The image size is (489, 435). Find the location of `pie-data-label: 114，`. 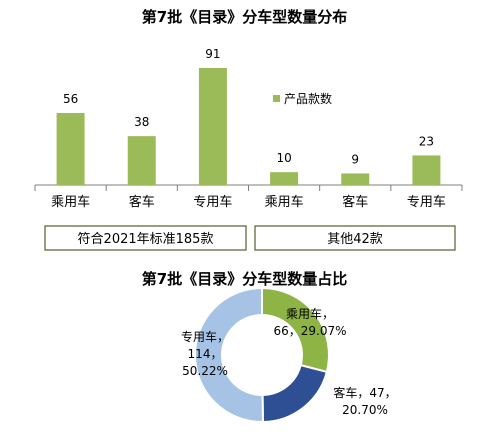

pie-data-label: 114， is located at coordinates (205, 354).